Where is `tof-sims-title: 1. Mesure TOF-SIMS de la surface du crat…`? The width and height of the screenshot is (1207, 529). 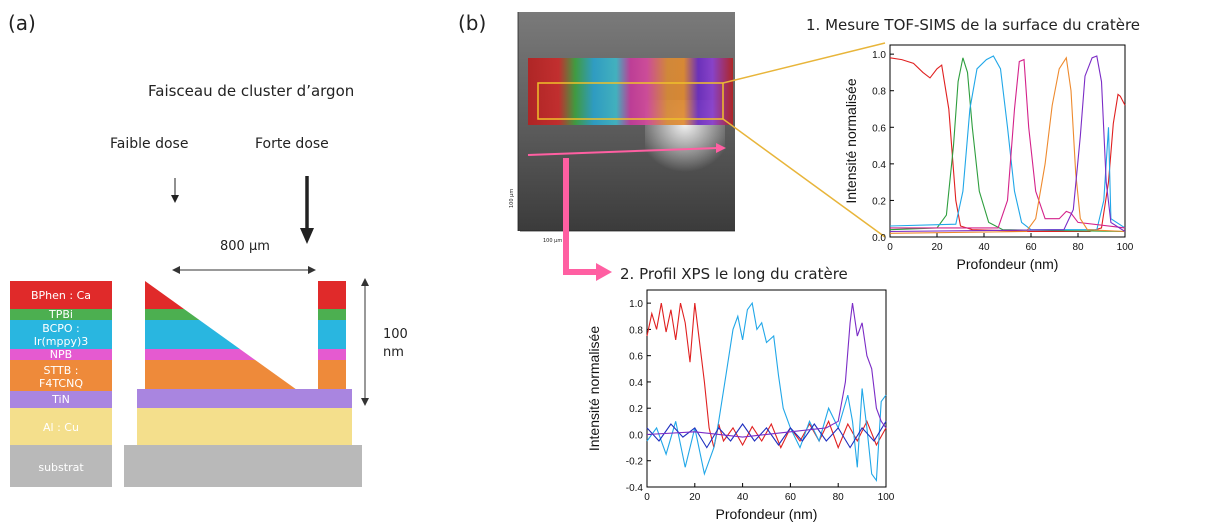 tof-sims-title: 1. Mesure TOF-SIMS de la surface du crat… is located at coordinates (973, 25).